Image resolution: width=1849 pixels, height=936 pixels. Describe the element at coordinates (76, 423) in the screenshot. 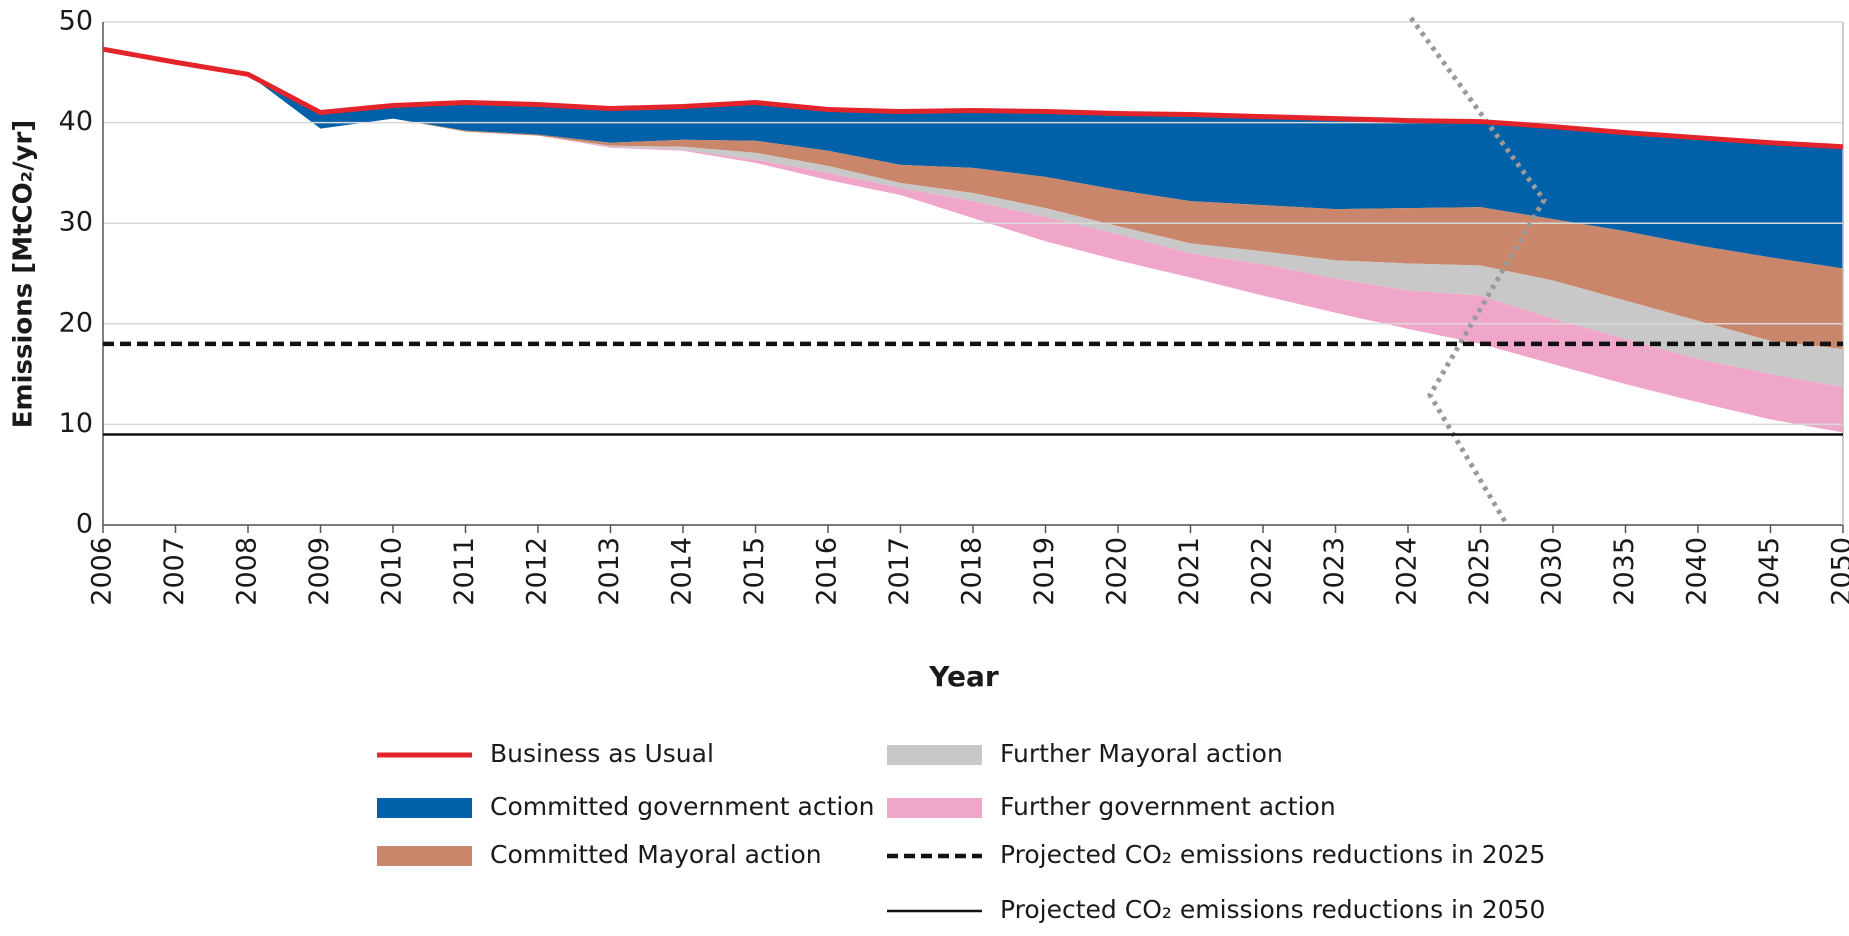

I see `y-tick-label: 10` at that location.